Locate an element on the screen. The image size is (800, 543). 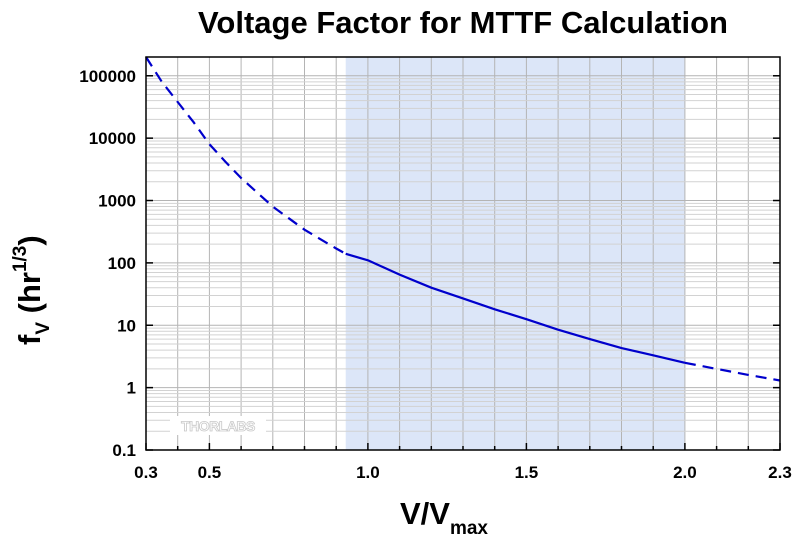
watermark-plate is located at coordinates (218, 425).